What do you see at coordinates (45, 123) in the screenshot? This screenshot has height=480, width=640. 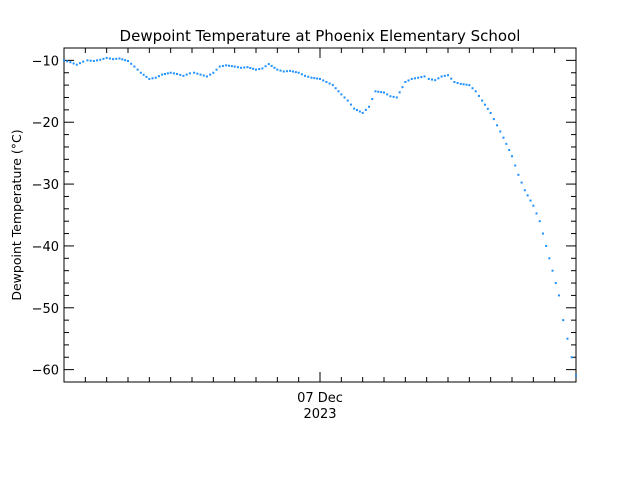 I see `y-tick-label: −20` at bounding box center [45, 123].